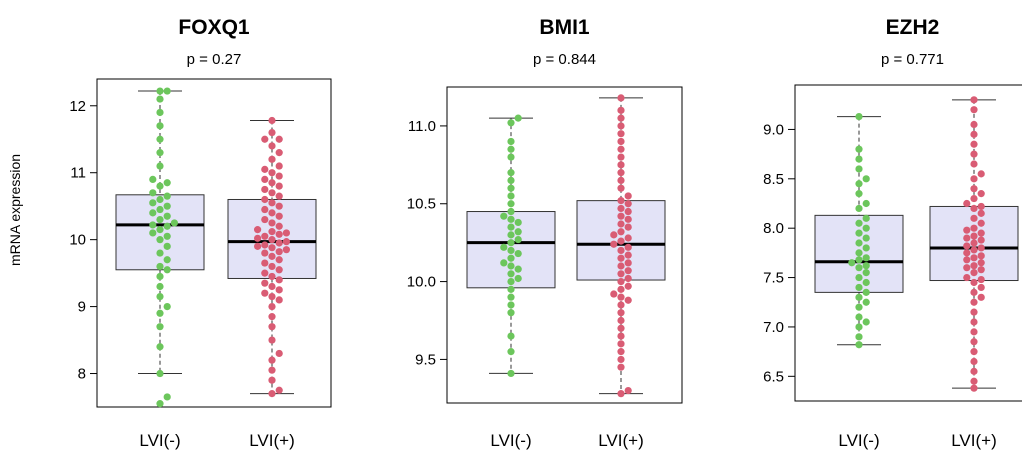  What do you see at coordinates (78, 173) in the screenshot?
I see `y-tick-label: 11` at bounding box center [78, 173].